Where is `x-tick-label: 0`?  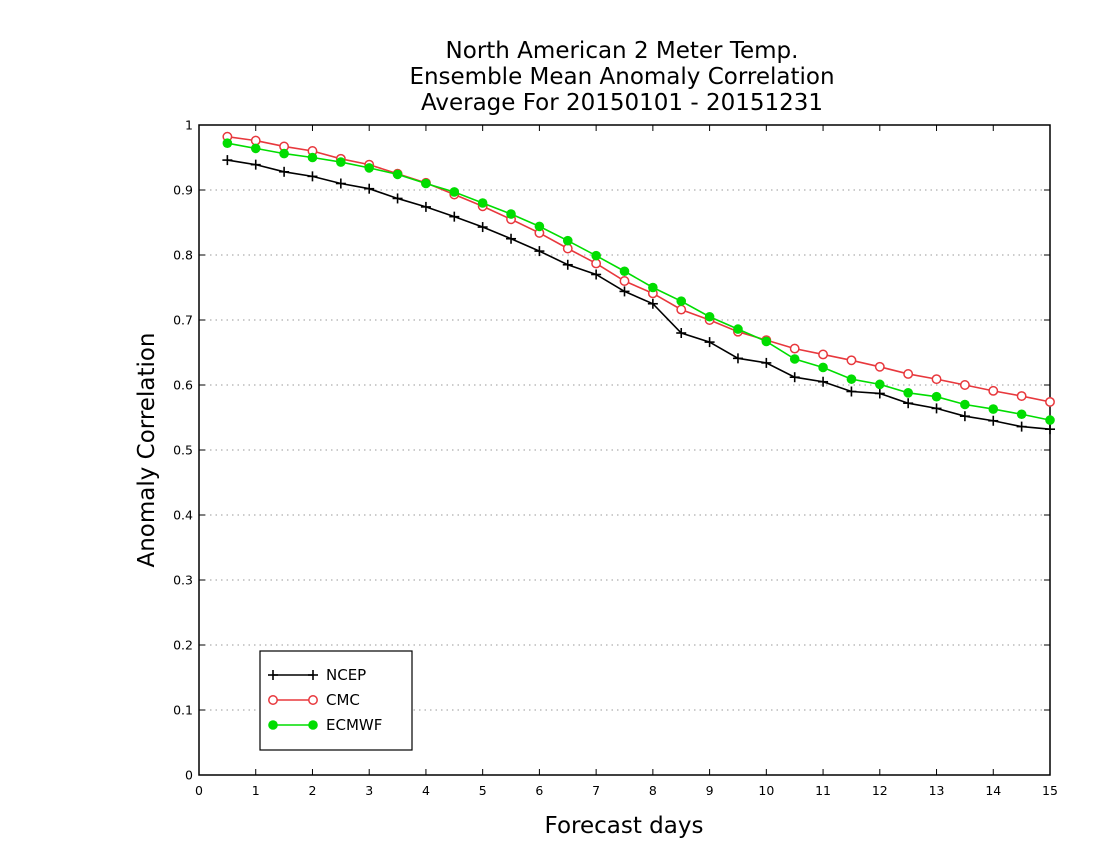
x-tick-label: 0 is located at coordinates (199, 790).